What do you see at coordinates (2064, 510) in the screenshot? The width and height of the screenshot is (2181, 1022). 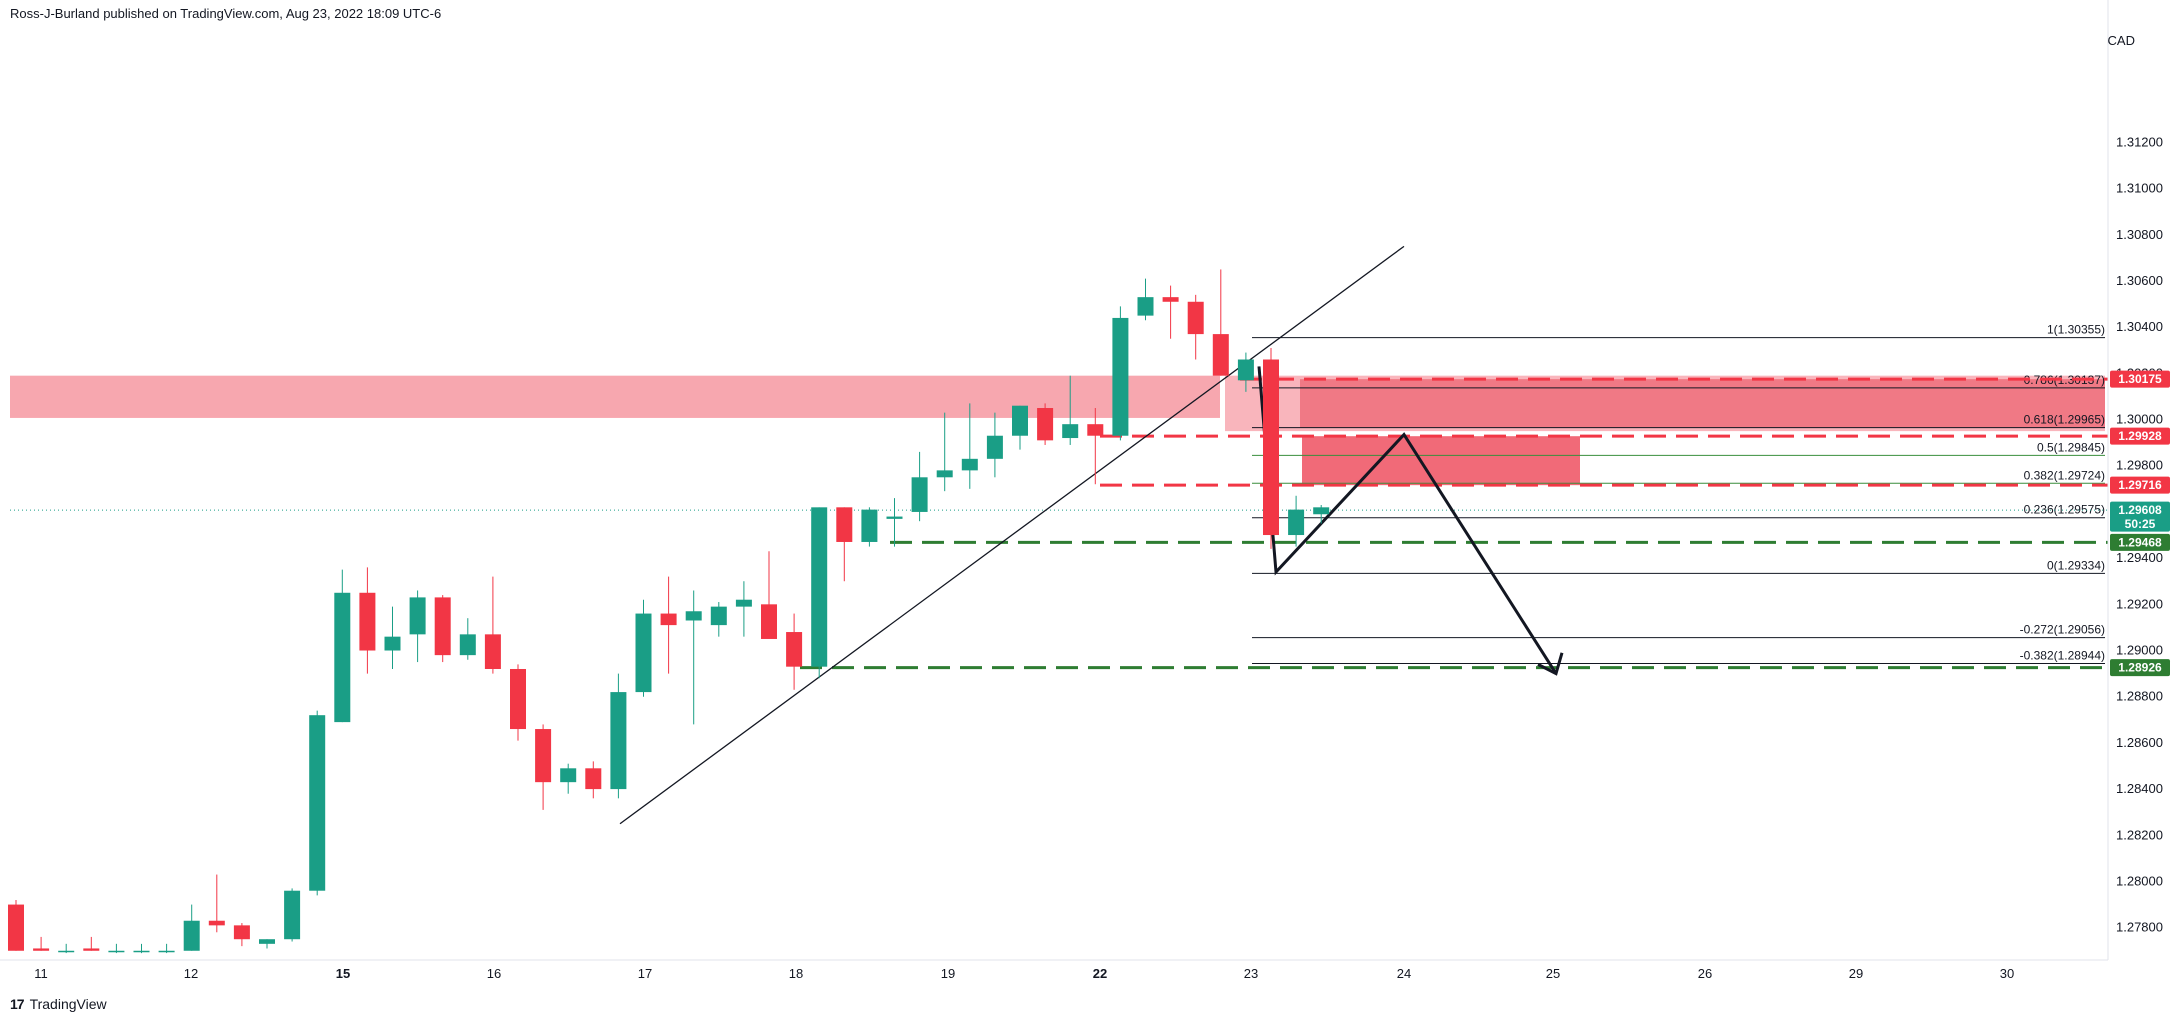 I see `fib-label: 0.236(1.29575)` at bounding box center [2064, 510].